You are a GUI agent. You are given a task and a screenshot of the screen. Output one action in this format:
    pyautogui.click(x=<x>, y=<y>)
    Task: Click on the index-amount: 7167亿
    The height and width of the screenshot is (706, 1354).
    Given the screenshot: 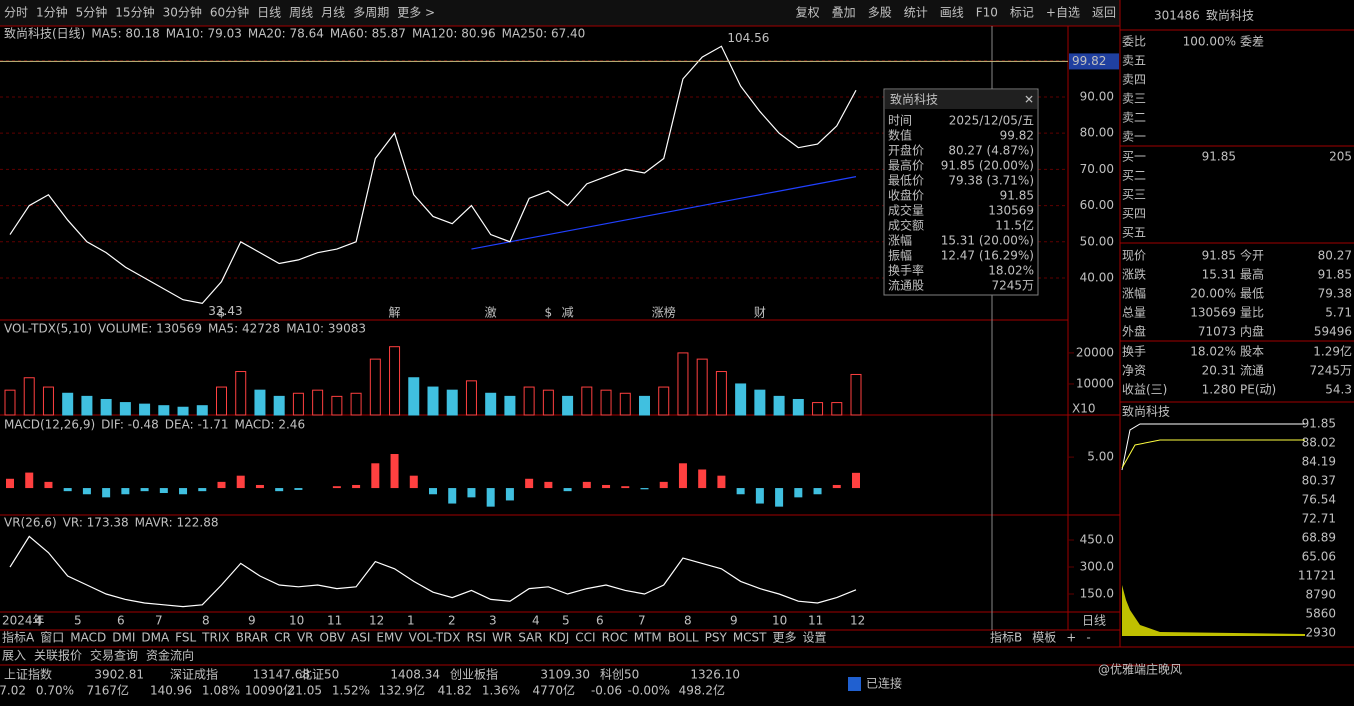 What is the action you would take?
    pyautogui.click(x=107, y=690)
    